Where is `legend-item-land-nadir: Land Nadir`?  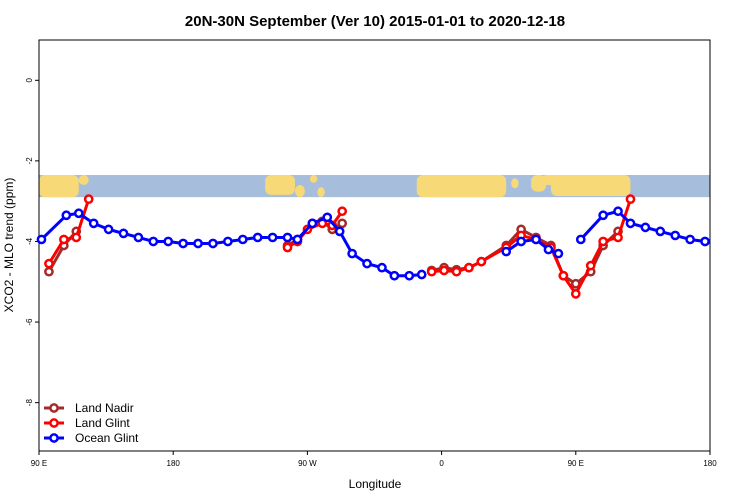 legend-item-land-nadir: Land Nadir is located at coordinates (89, 408).